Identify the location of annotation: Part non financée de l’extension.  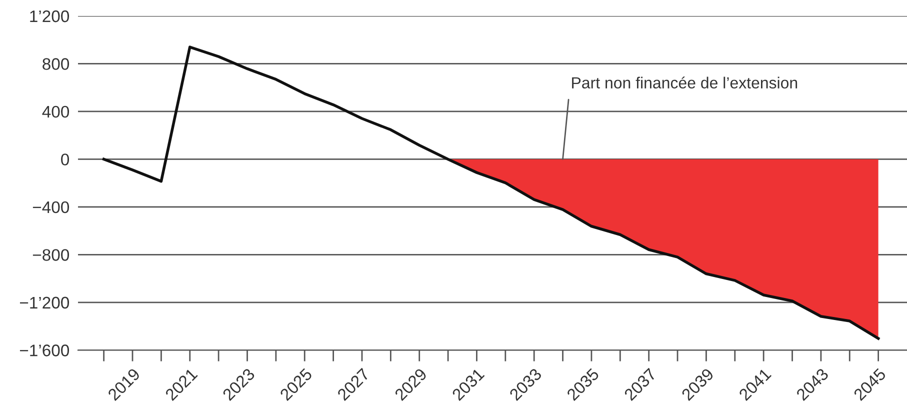
(685, 82).